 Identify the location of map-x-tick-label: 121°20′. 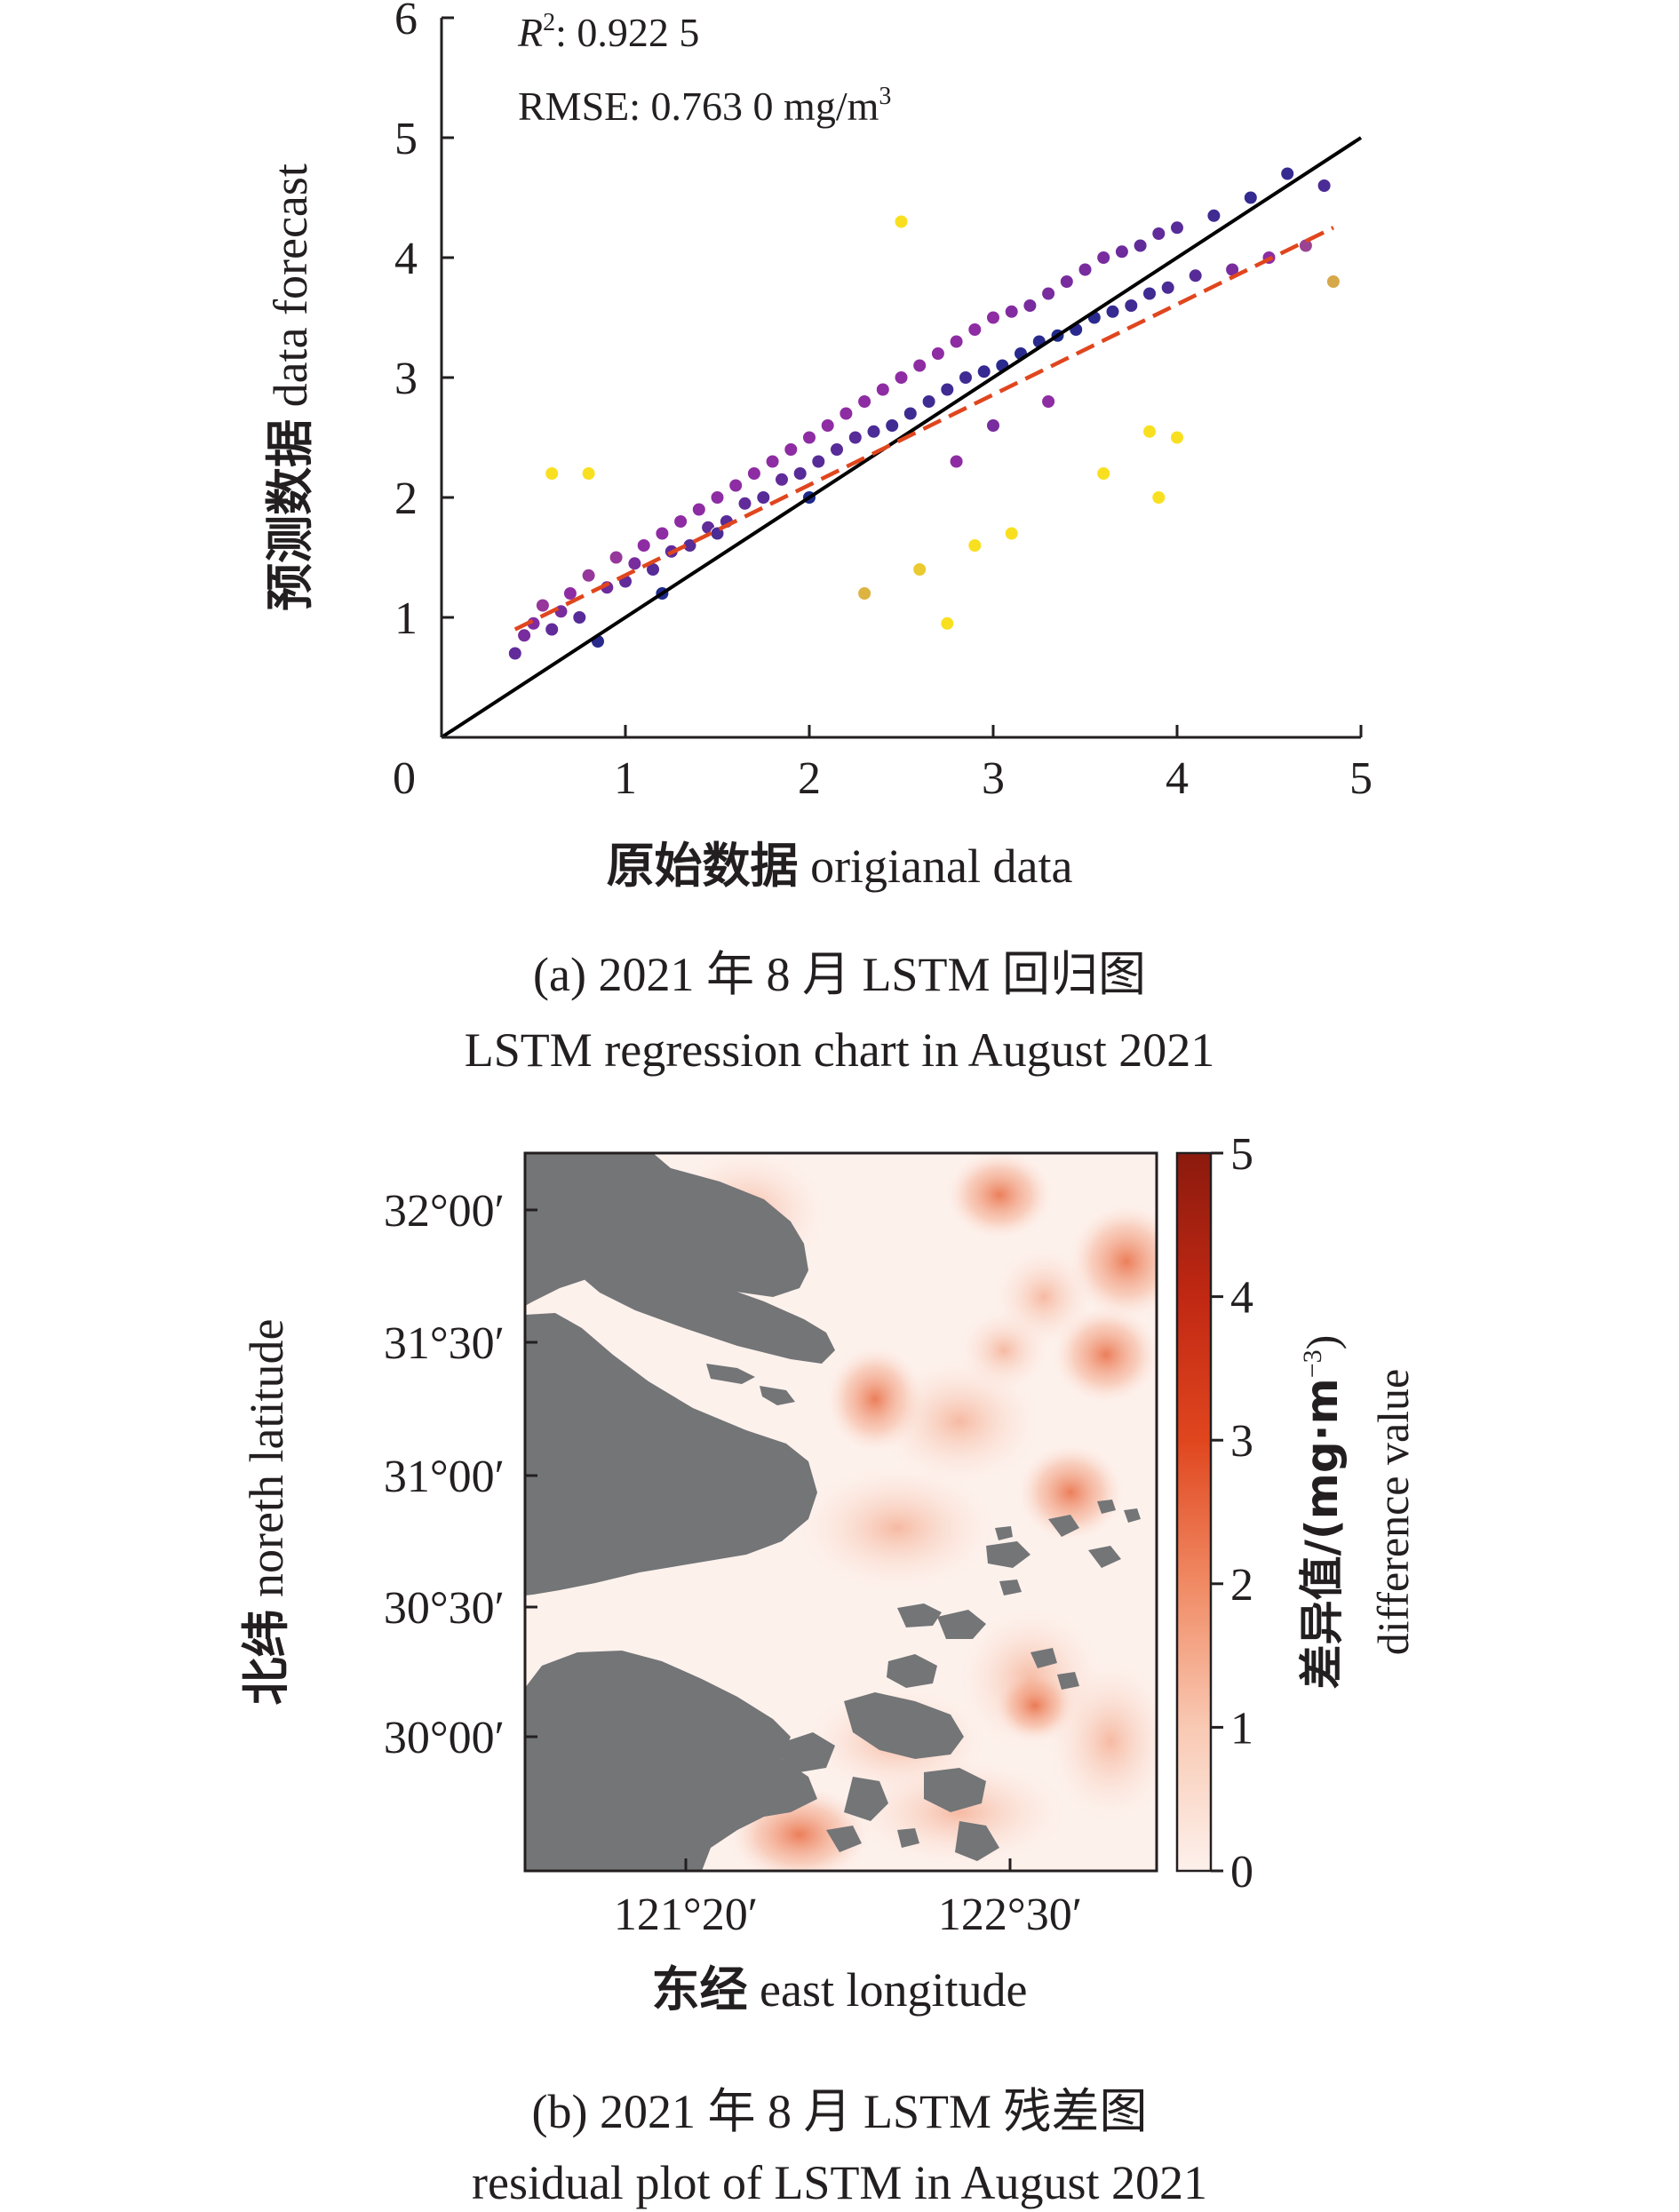
(686, 1915).